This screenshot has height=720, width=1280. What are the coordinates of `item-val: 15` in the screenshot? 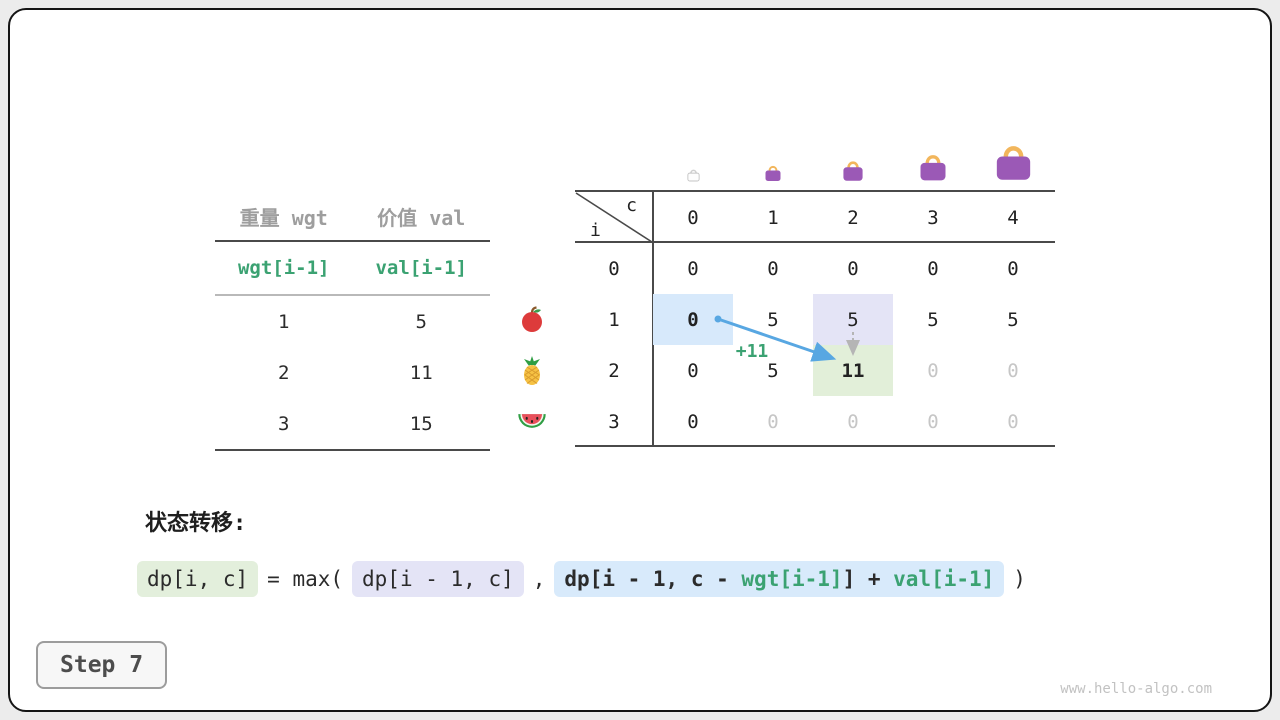 It's located at (421, 423).